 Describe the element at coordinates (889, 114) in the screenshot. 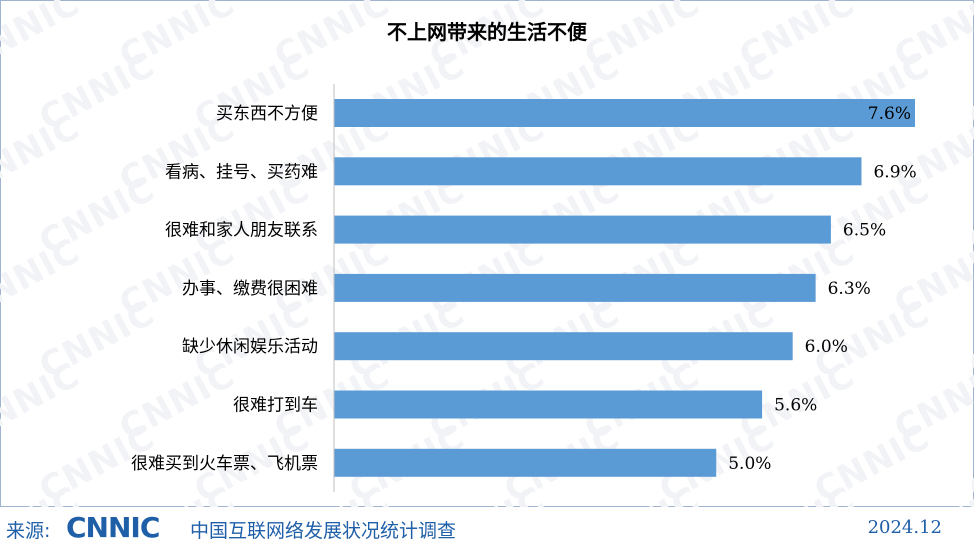

I see `data-label: 7.6%` at that location.